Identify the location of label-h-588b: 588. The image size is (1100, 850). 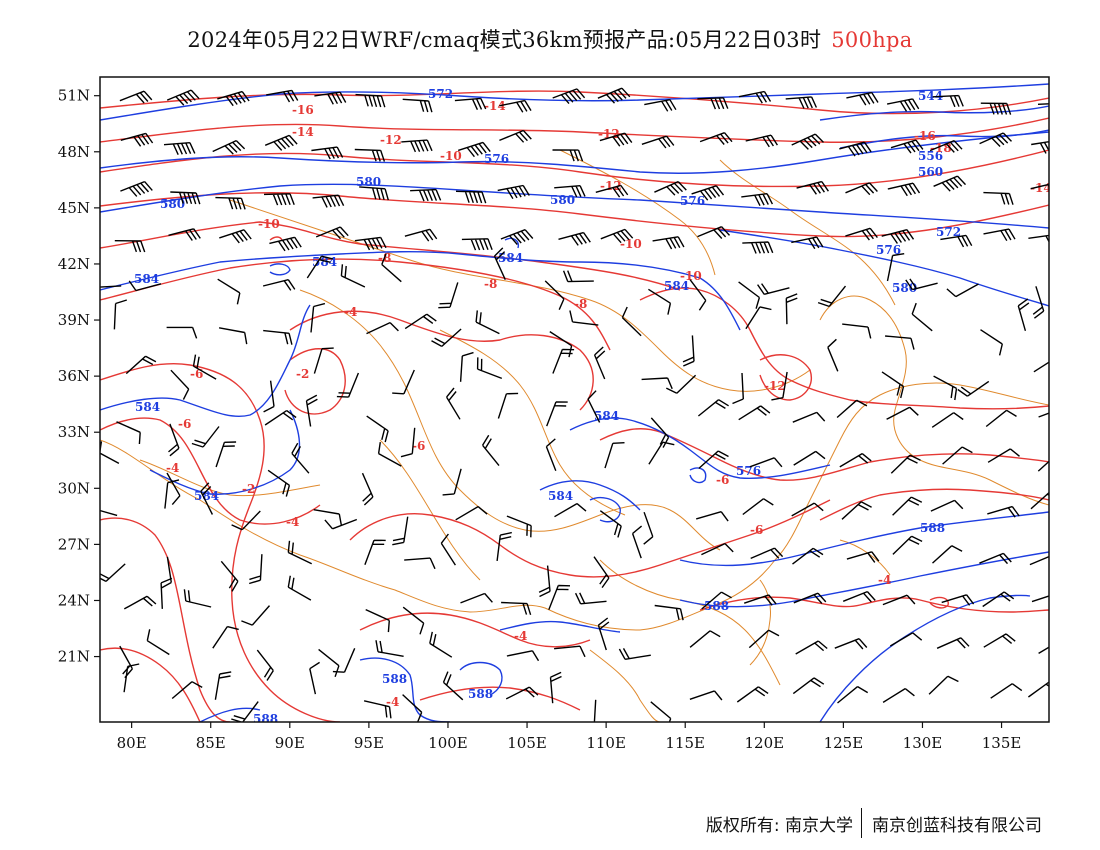
(716, 606).